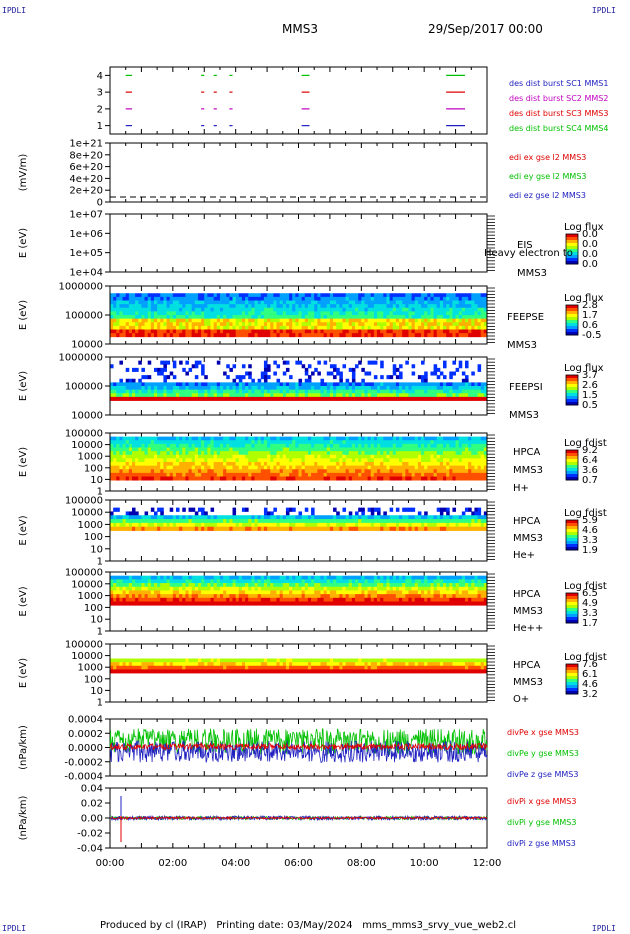 The height and width of the screenshot is (934, 630). I want to click on y-tick-label: 10000, so click(87, 445).